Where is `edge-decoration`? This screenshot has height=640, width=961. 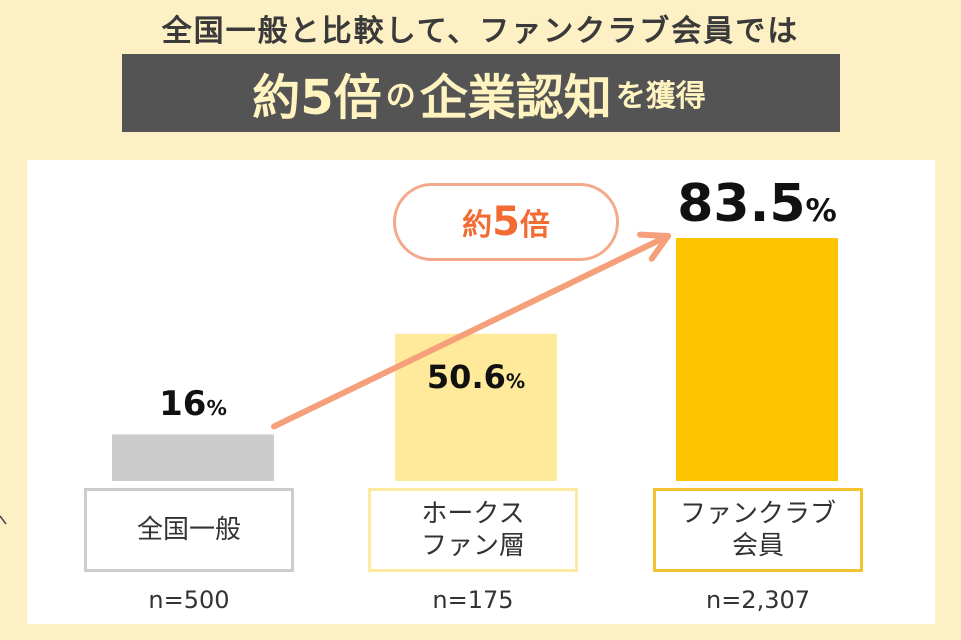 edge-decoration is located at coordinates (3, 520).